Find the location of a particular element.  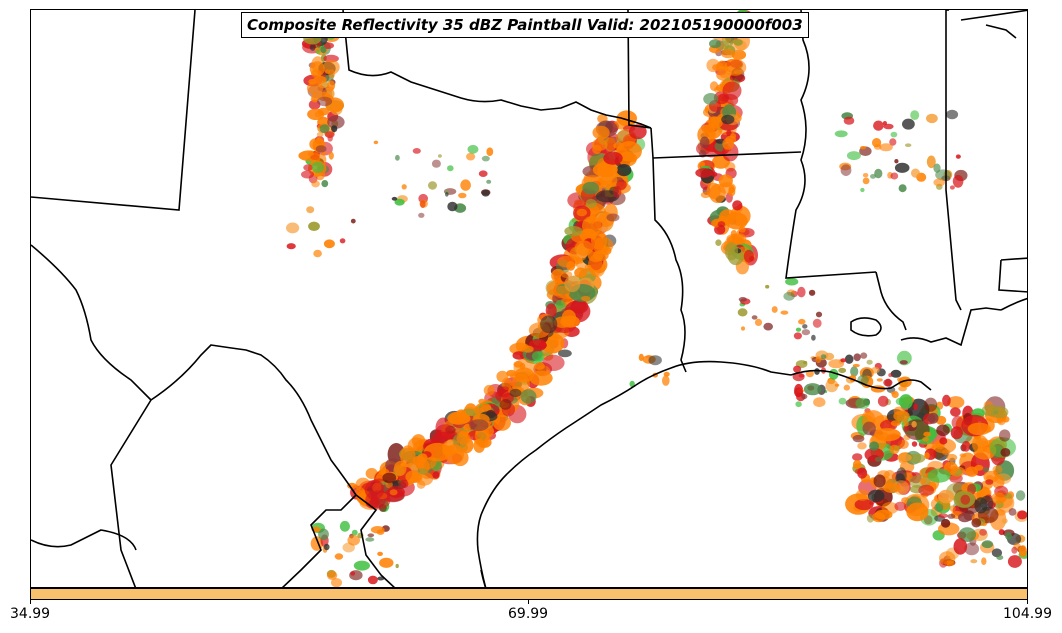

state-border-nm-tx is located at coordinates (113, 110).